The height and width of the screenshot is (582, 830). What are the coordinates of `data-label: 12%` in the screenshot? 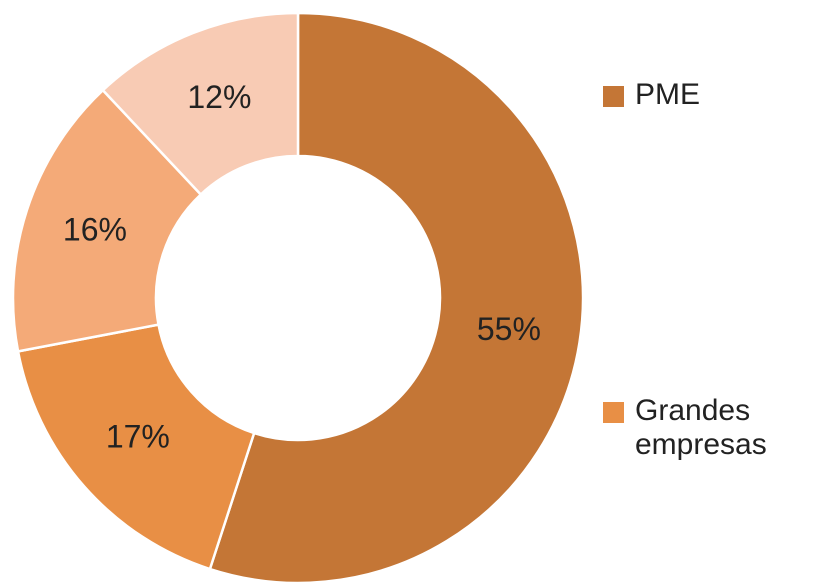 It's located at (219, 97).